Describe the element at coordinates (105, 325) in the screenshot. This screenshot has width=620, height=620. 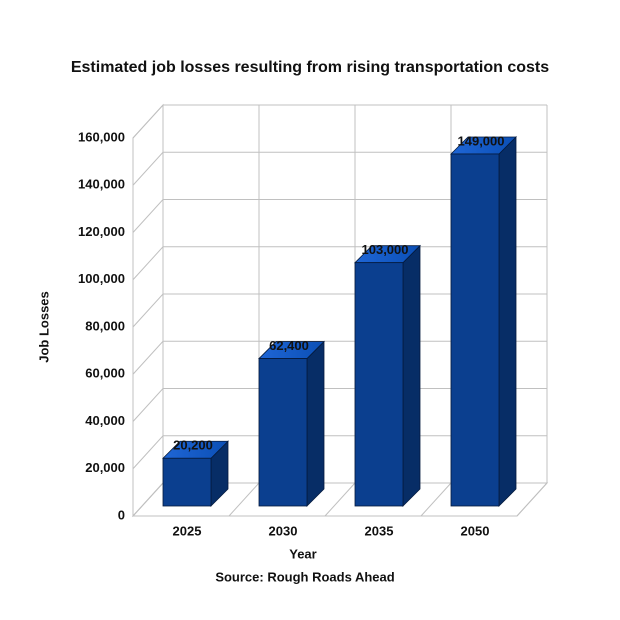
I see `y-tick-label: 80,000` at that location.